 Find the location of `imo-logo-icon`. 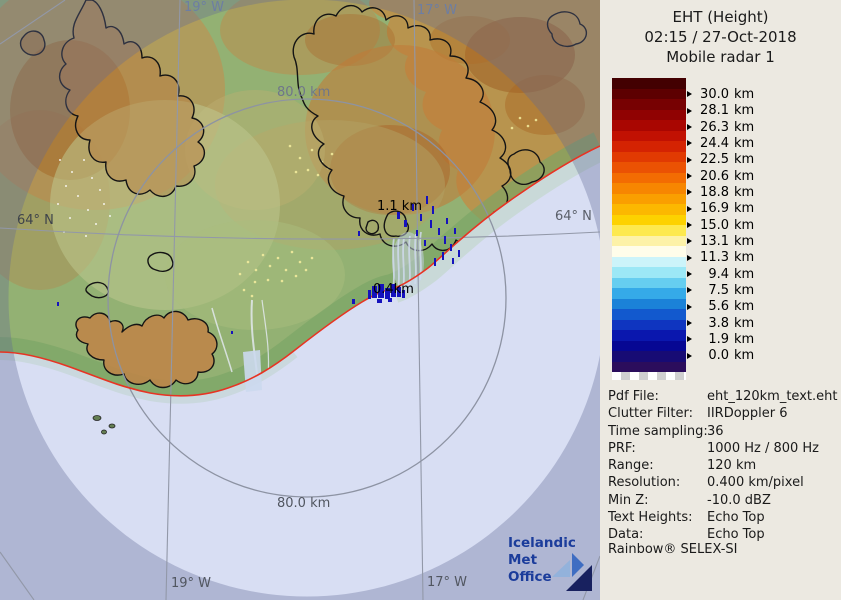

imo-logo-icon is located at coordinates (572, 572).